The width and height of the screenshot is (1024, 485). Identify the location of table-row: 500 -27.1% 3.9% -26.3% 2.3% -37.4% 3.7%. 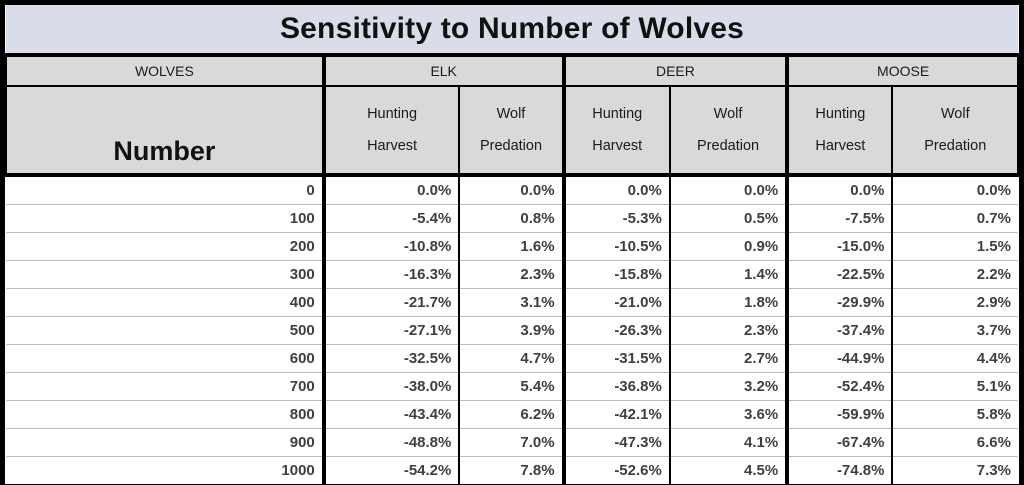
(512, 330).